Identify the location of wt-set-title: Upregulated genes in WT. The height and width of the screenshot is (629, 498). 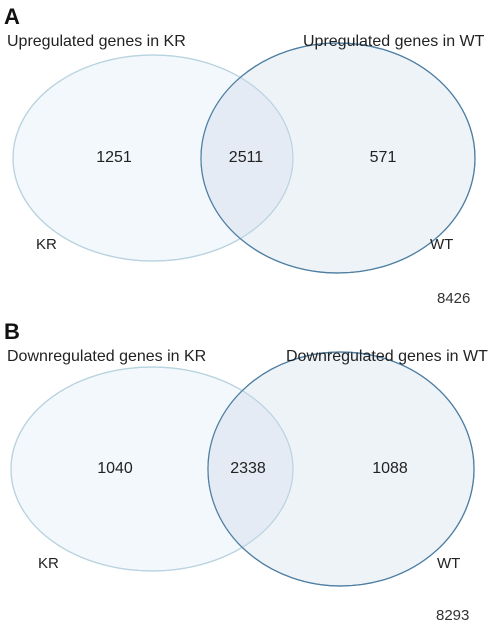
(394, 41).